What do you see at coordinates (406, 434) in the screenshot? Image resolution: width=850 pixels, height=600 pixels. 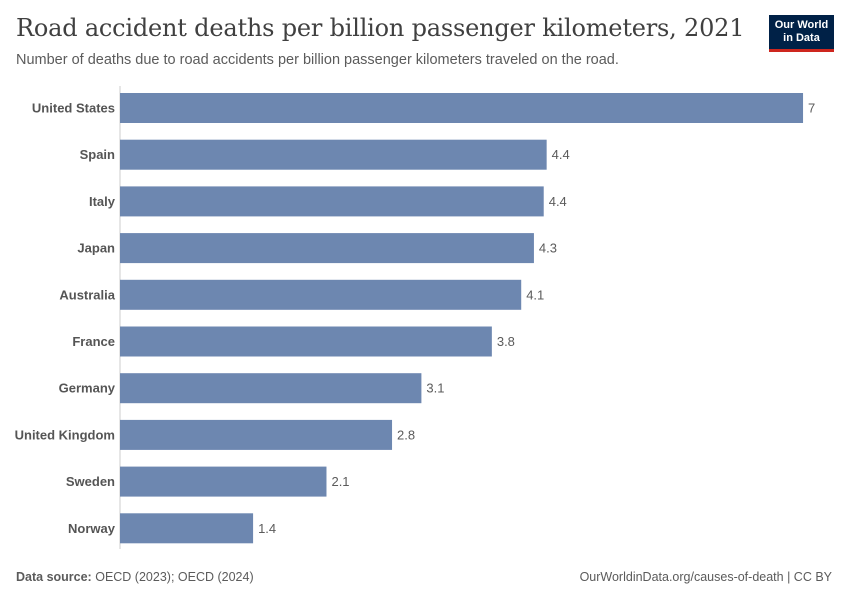 I see `value-label: 2.8` at bounding box center [406, 434].